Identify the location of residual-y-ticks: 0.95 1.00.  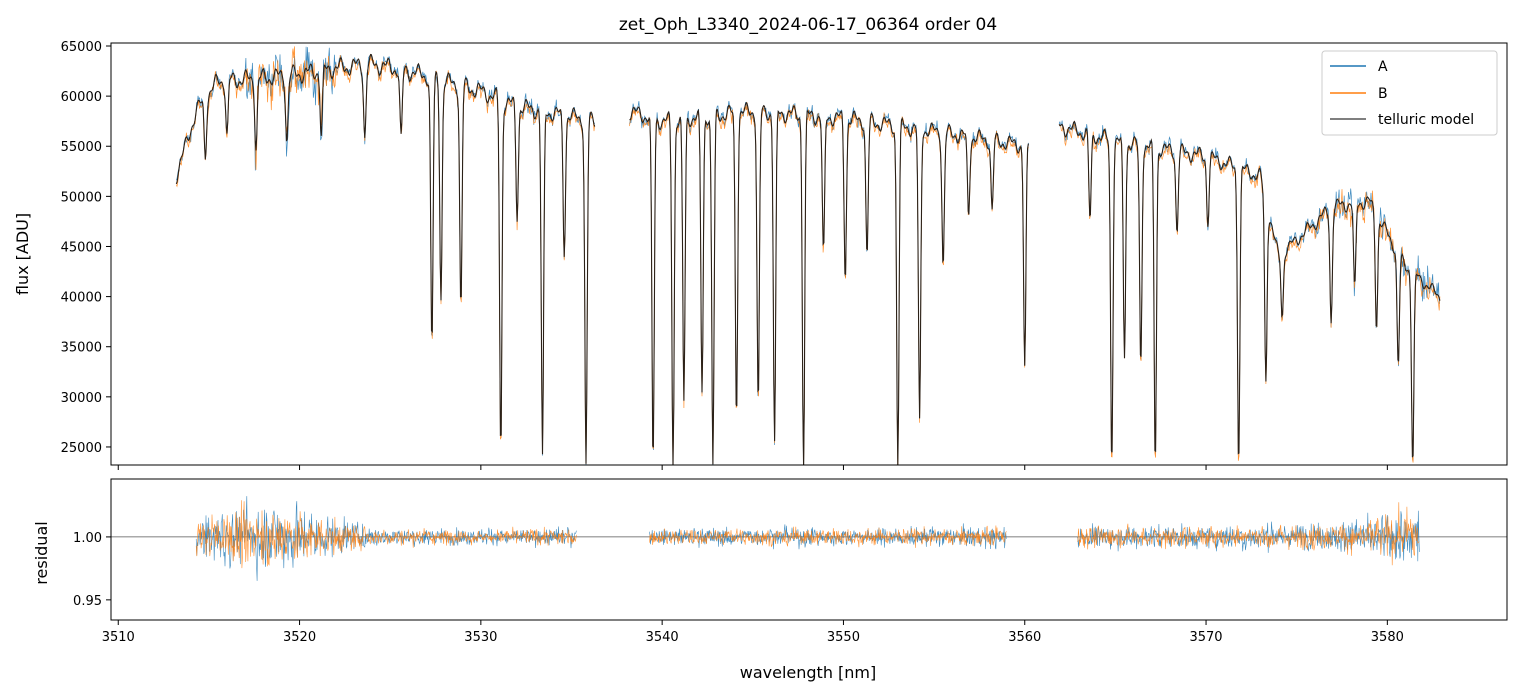
(92, 570).